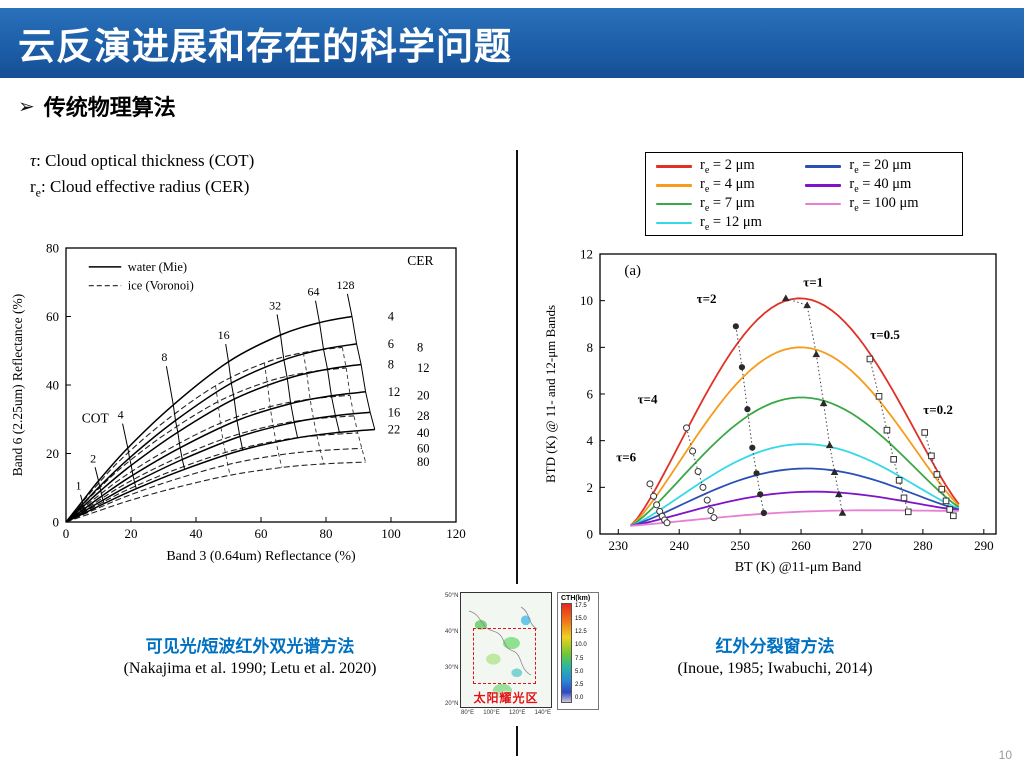  What do you see at coordinates (506, 713) in the screenshot?
I see `map-lon-ticks: 80°E 100°E 120°E 140°E` at bounding box center [506, 713].